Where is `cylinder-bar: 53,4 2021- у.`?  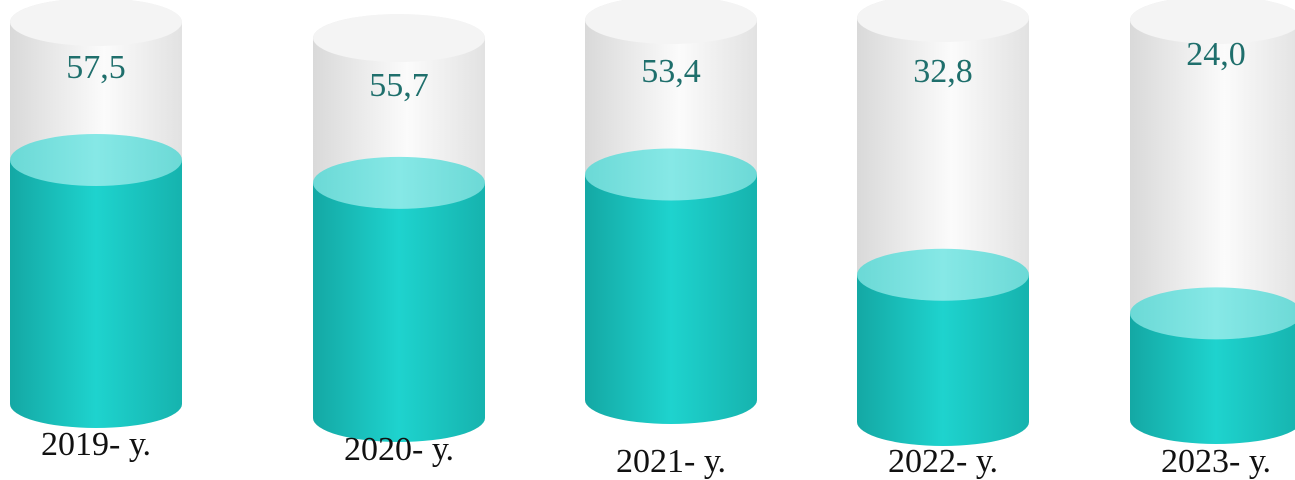
cylinder-bar: 53,4 2021- у. is located at coordinates (671, 240).